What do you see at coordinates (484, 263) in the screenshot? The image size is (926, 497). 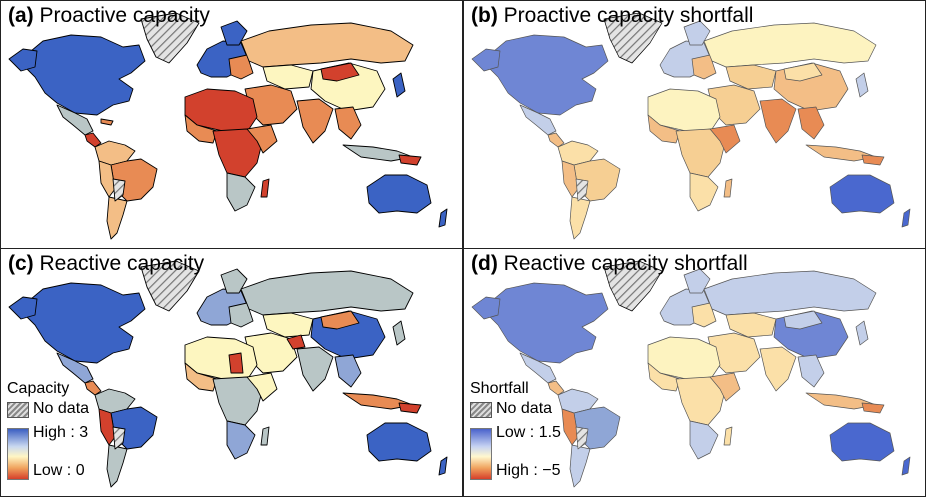 I see `panel-tag: (d)` at bounding box center [484, 263].